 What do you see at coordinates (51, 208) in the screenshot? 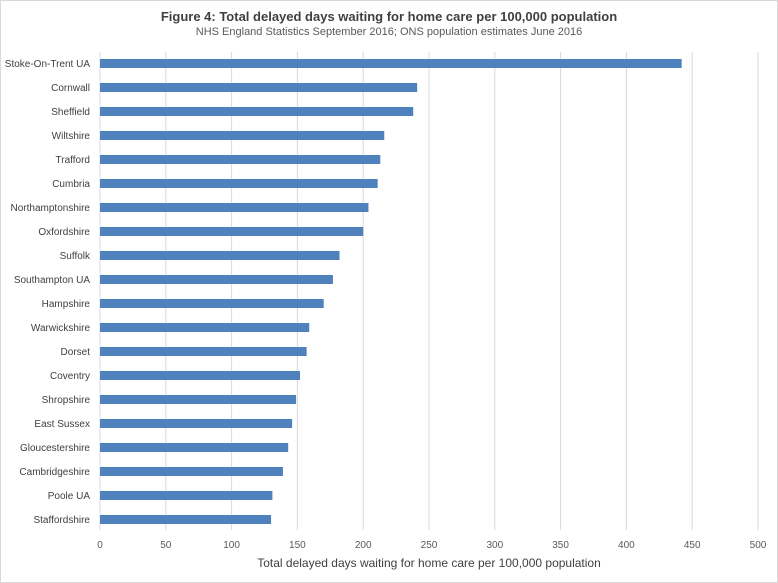
I see `category-label: Northamptonshire` at bounding box center [51, 208].